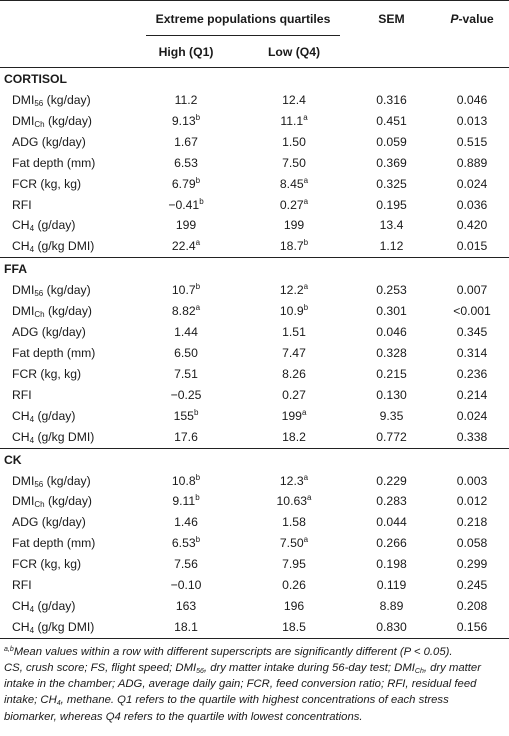 The image size is (509, 736). What do you see at coordinates (186, 352) in the screenshot?
I see `high-value: 6.50` at bounding box center [186, 352].